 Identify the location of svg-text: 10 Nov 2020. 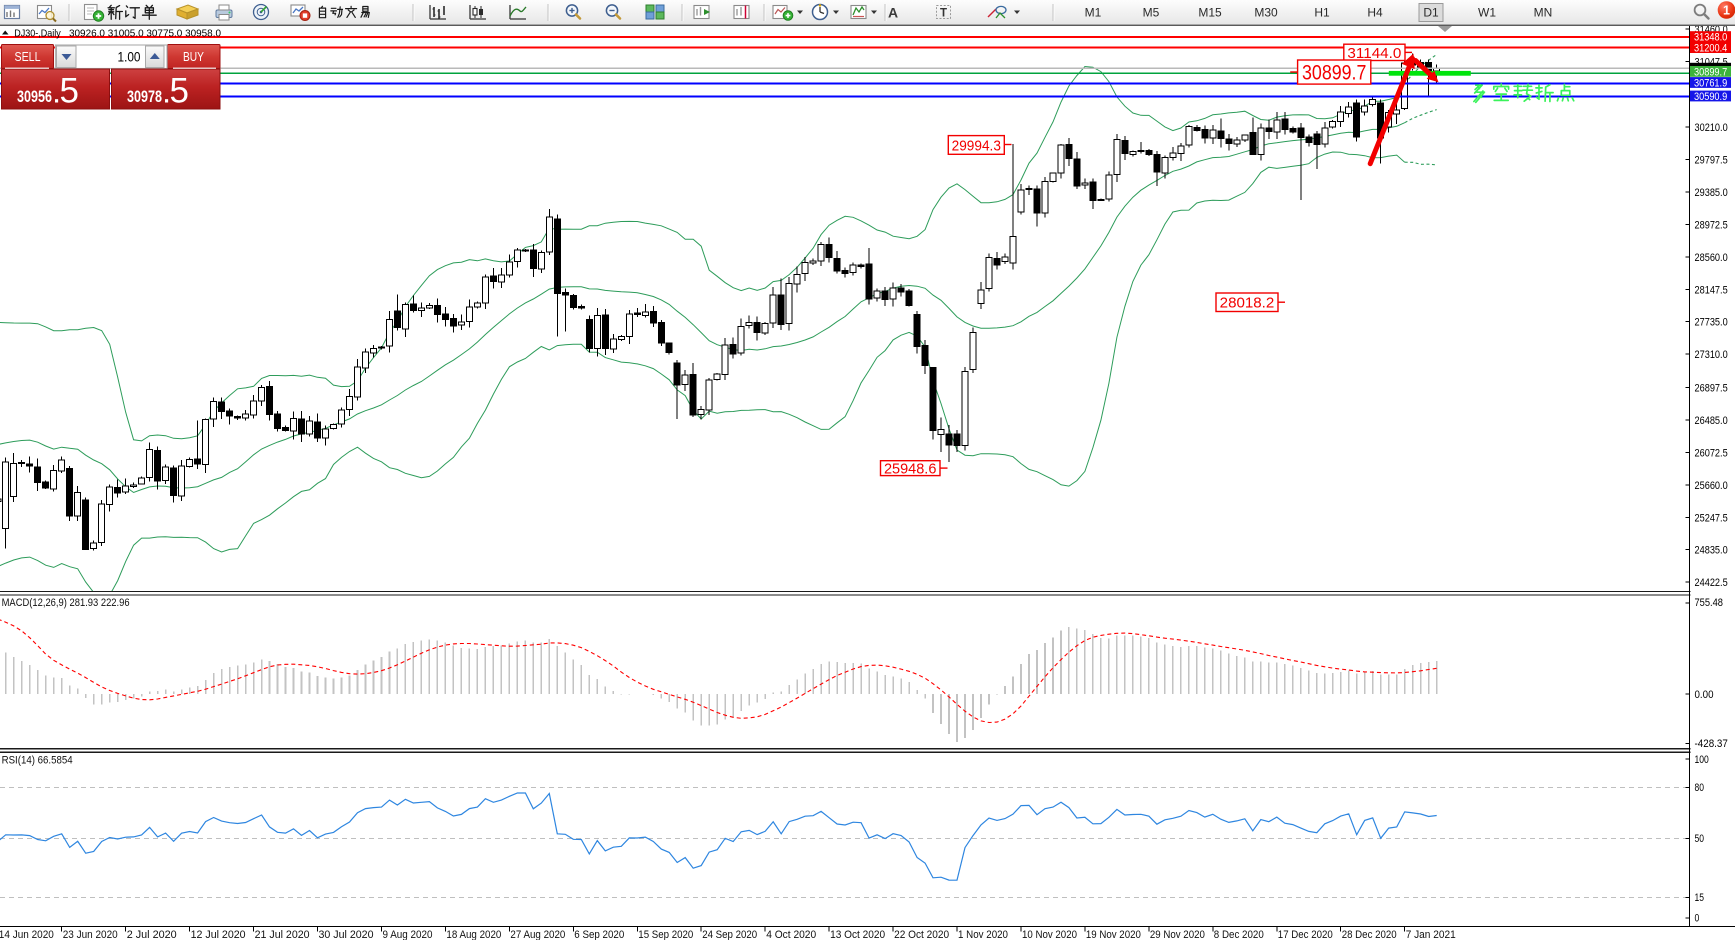
(1049, 934).